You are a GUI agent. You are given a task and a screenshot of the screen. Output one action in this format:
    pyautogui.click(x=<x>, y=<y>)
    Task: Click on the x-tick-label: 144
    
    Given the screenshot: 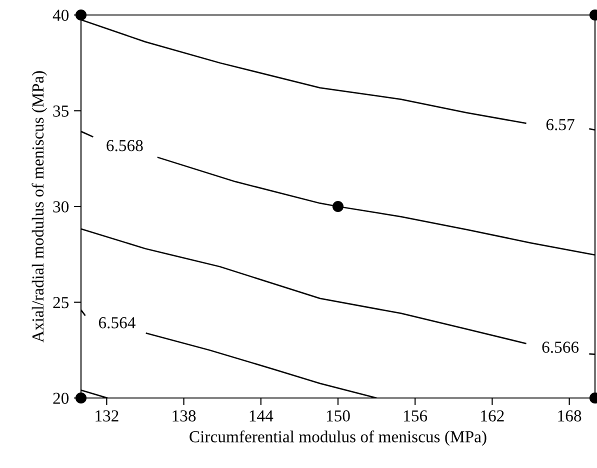 What is the action you would take?
    pyautogui.click(x=262, y=416)
    